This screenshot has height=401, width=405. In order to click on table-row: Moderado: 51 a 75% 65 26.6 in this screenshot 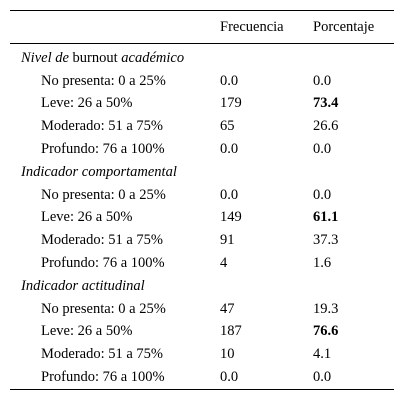, I will do `click(202, 126)`.